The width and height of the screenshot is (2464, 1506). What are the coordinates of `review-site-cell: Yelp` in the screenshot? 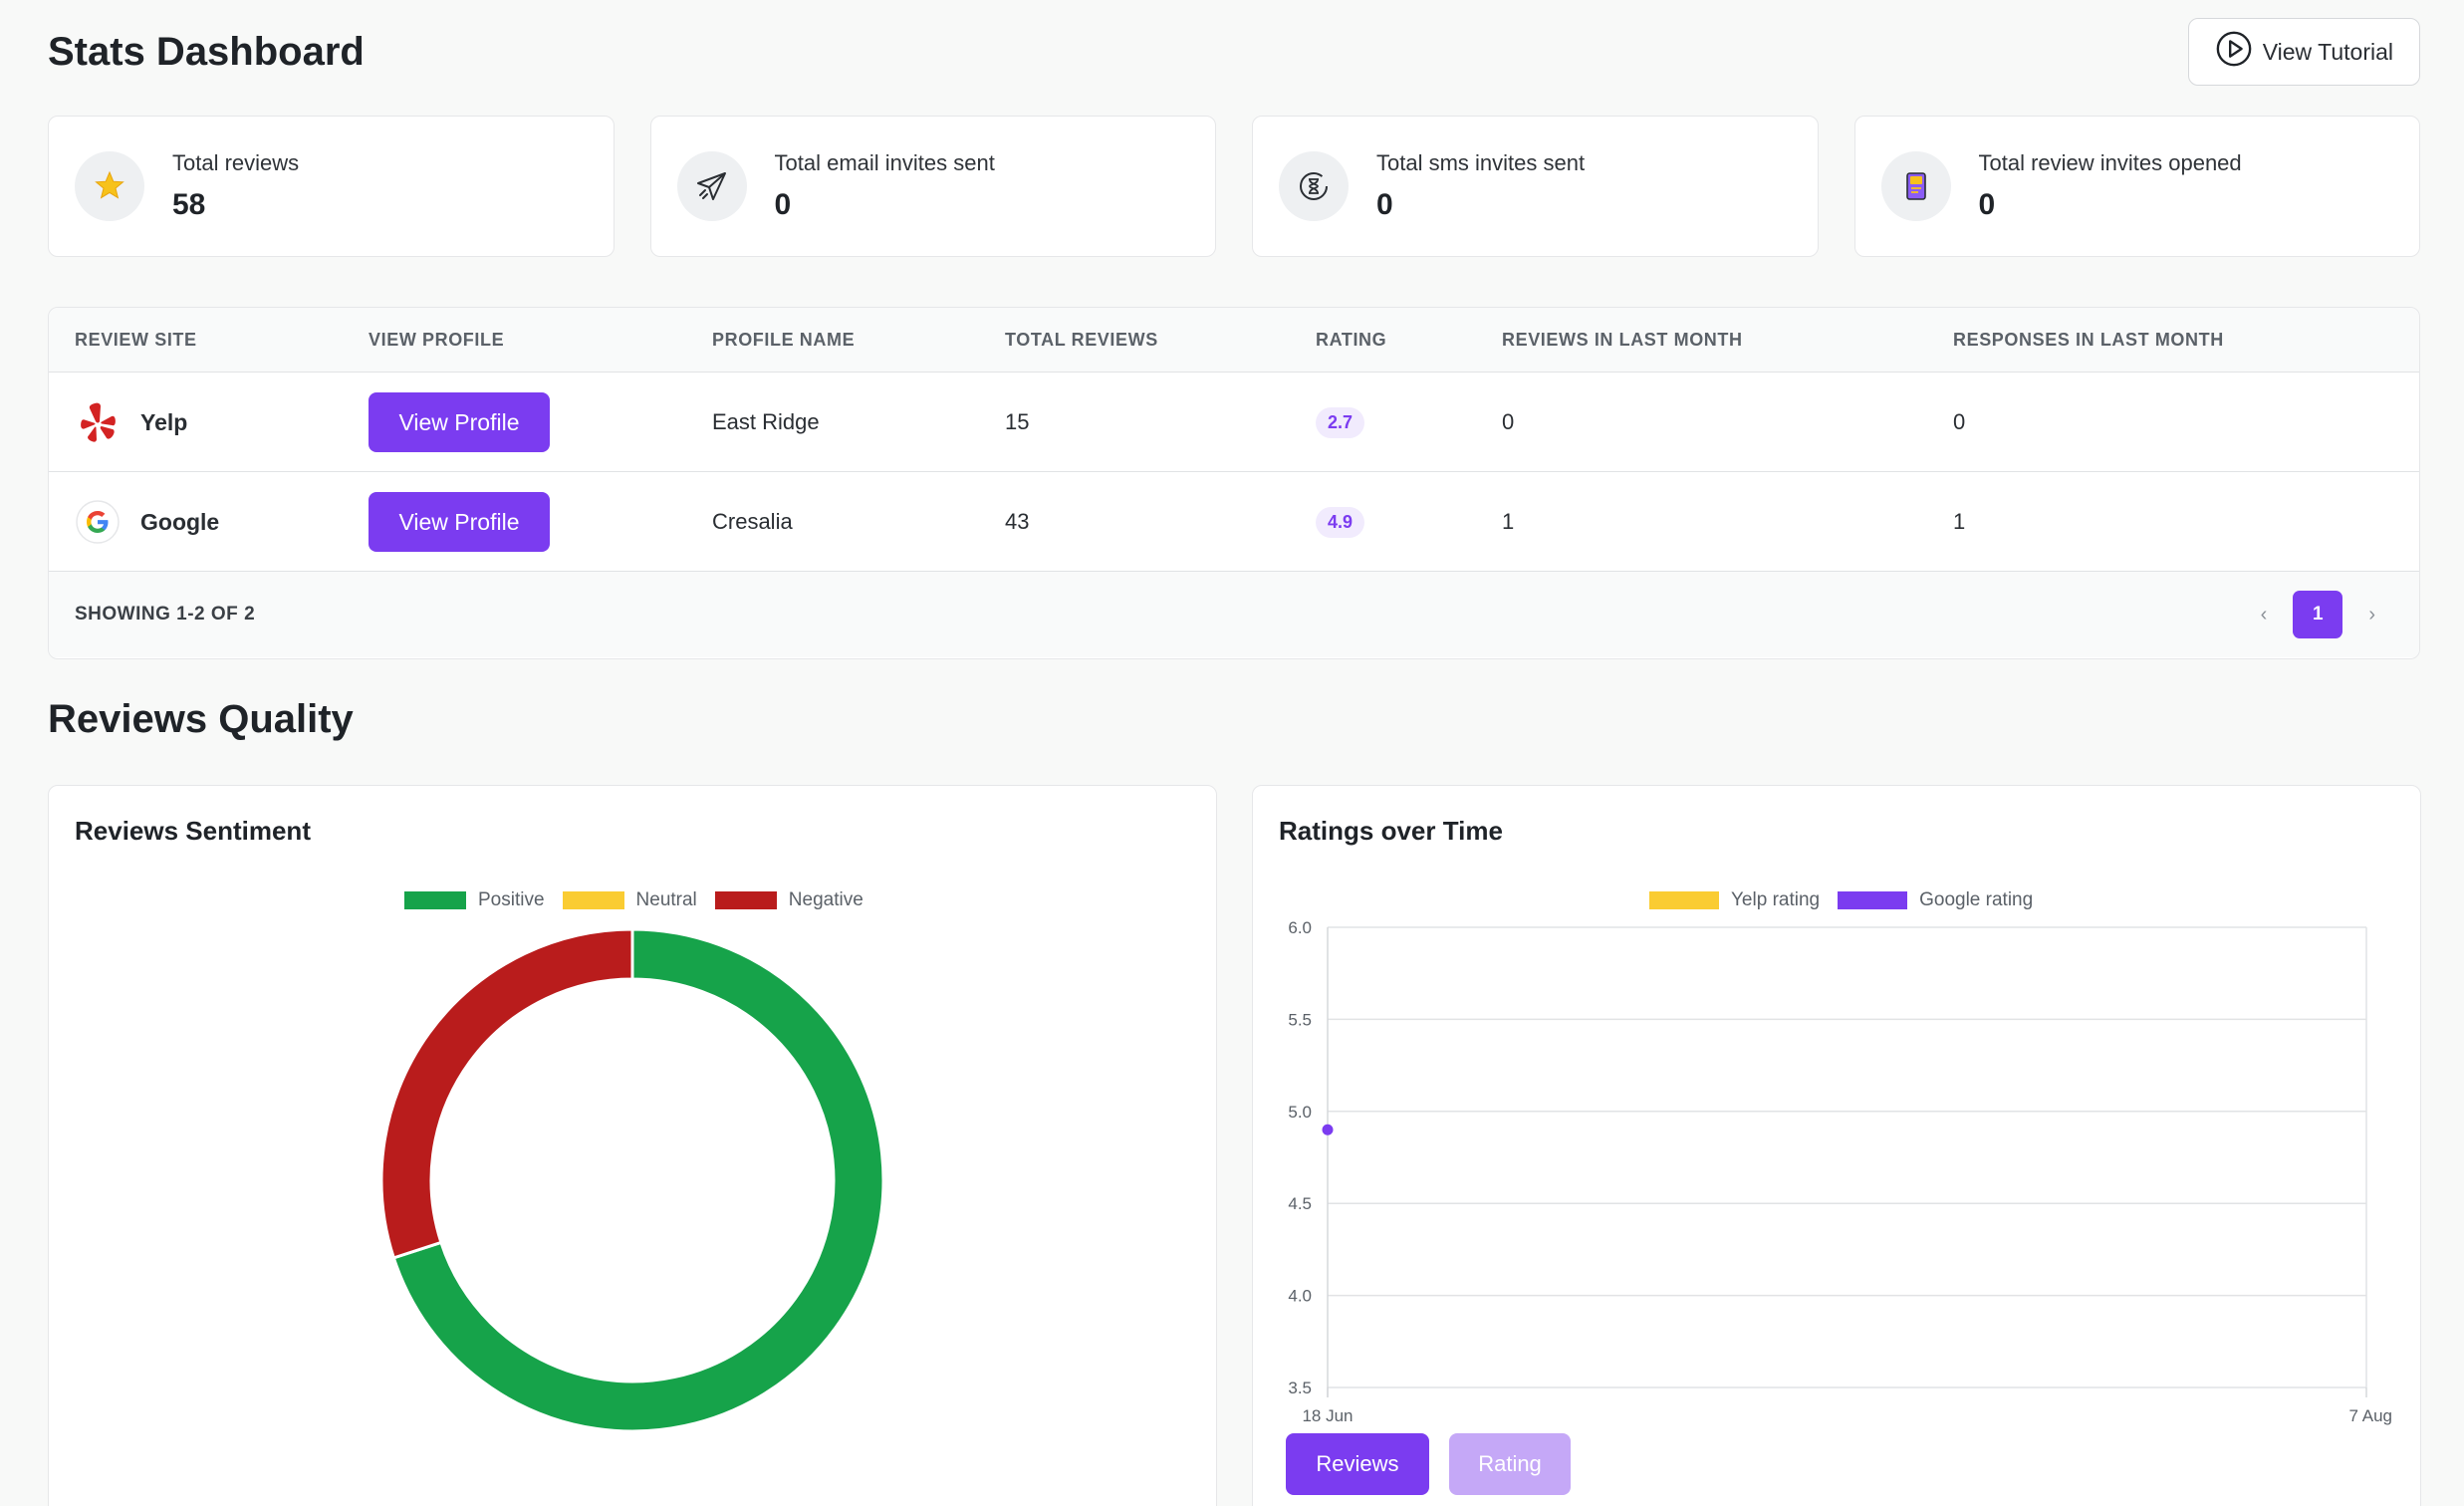 It's located at (131, 422).